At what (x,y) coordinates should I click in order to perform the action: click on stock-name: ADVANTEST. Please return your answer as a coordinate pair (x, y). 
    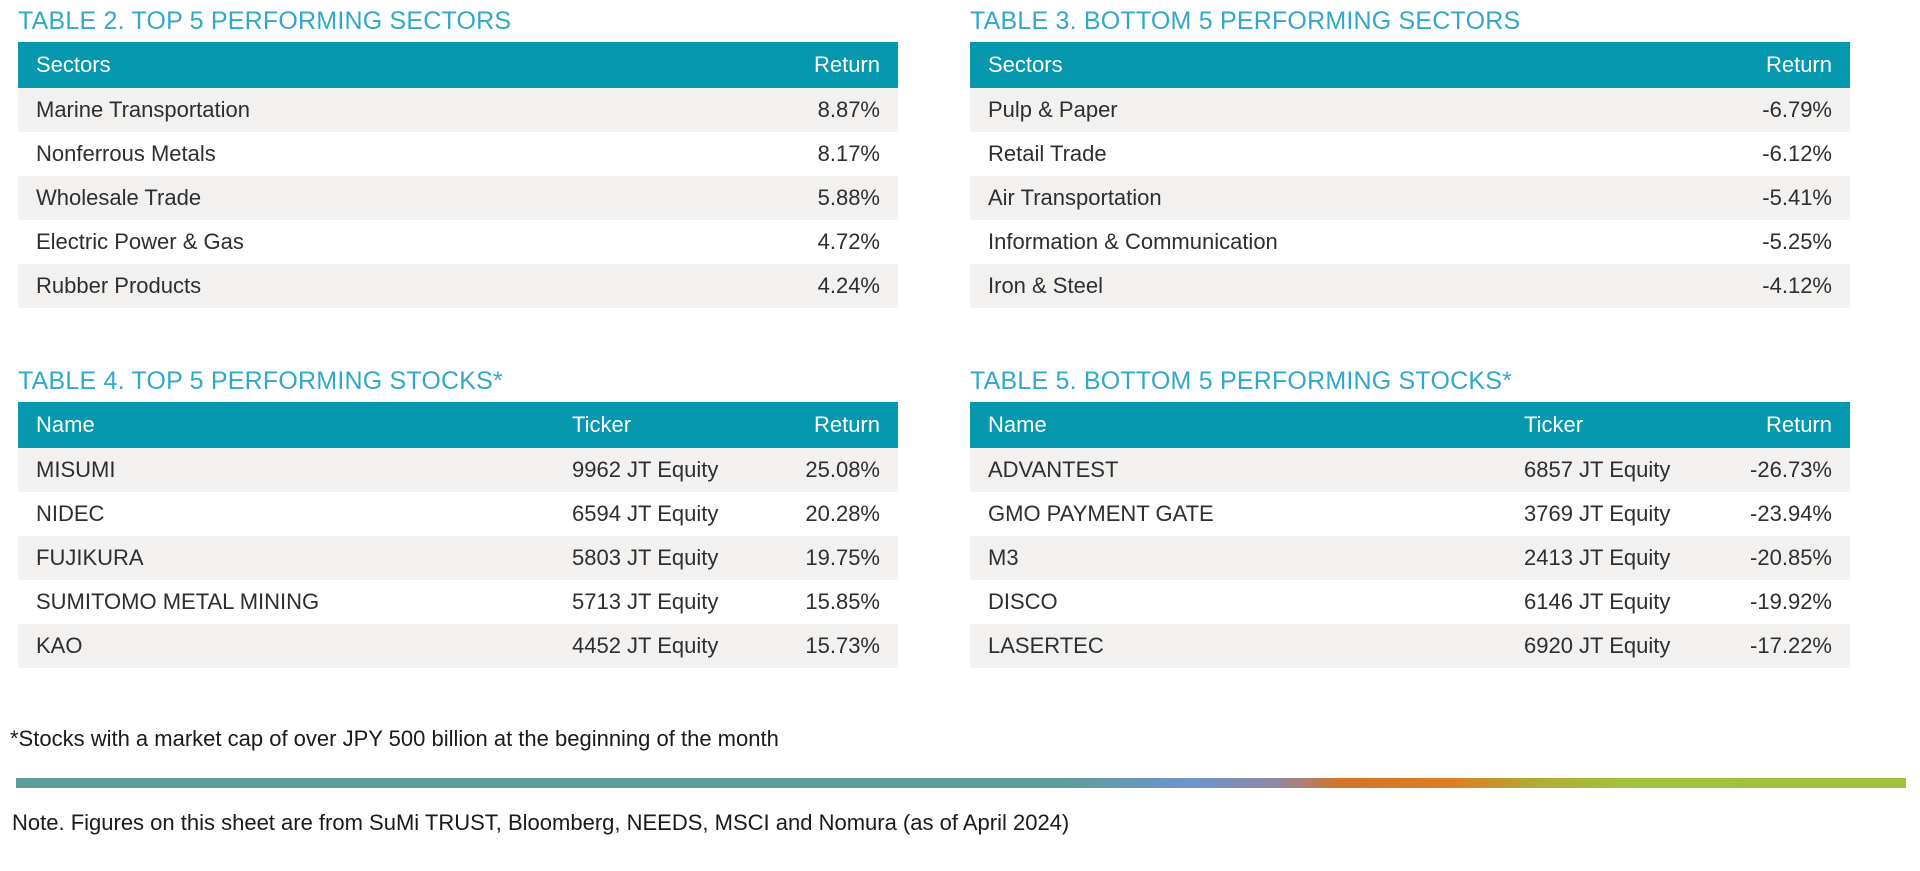
    Looking at the image, I should click on (1053, 469).